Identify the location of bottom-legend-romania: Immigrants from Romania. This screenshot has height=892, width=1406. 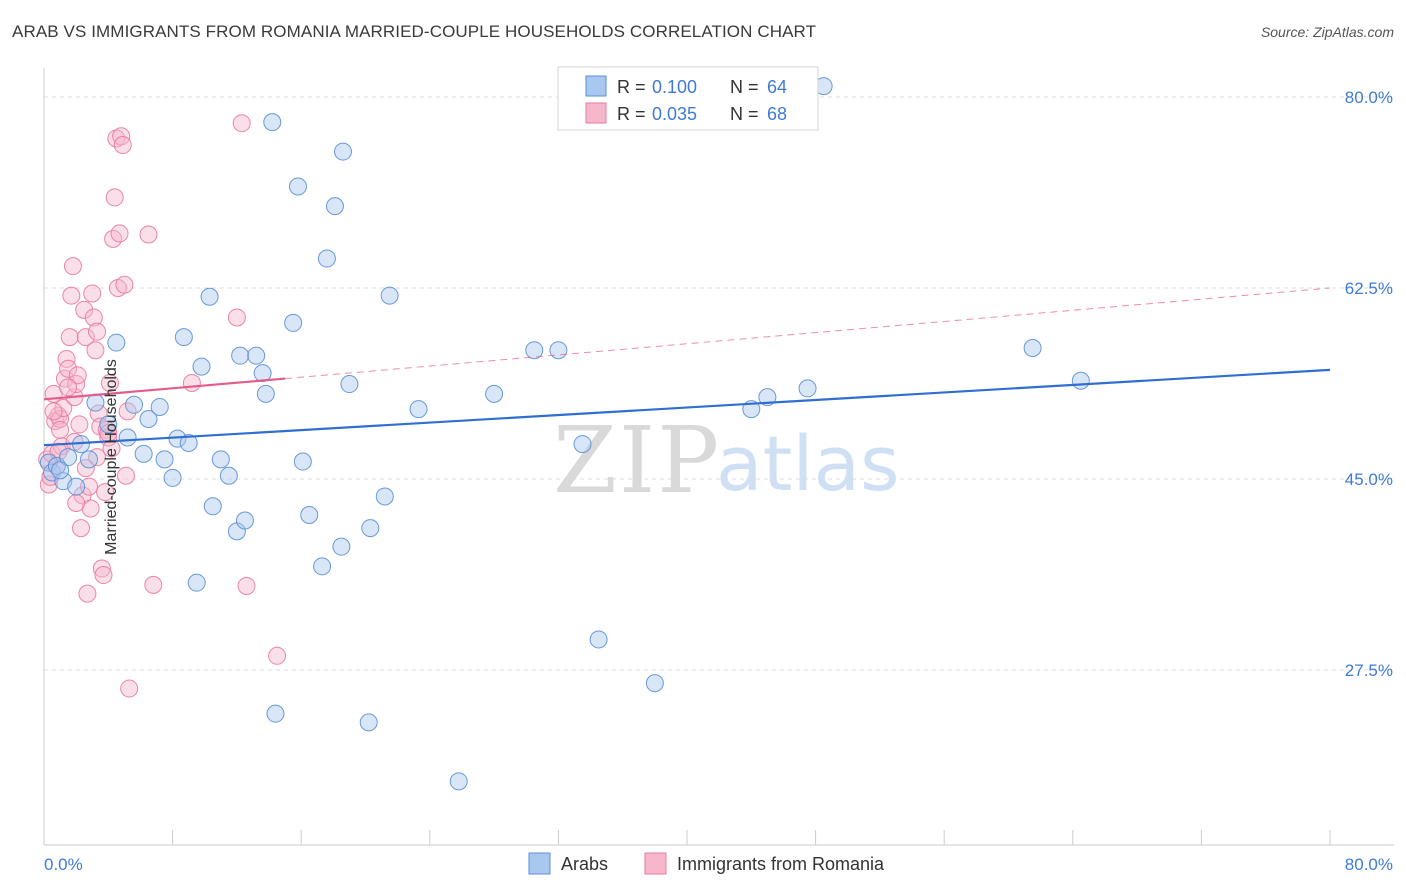
(781, 864).